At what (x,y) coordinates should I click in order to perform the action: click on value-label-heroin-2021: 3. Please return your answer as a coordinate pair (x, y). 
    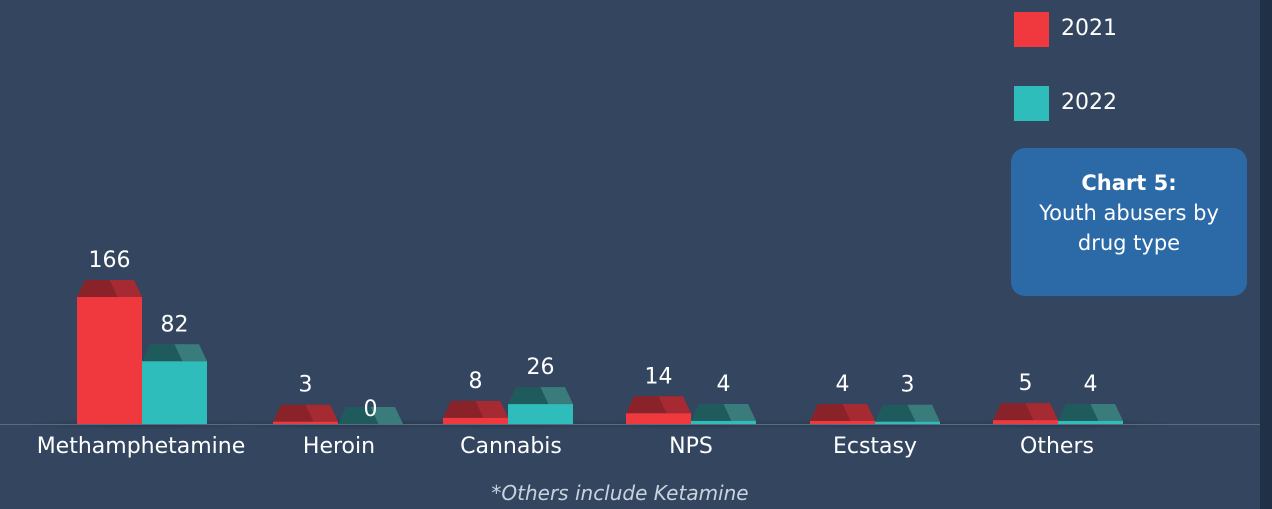
    Looking at the image, I should click on (306, 385).